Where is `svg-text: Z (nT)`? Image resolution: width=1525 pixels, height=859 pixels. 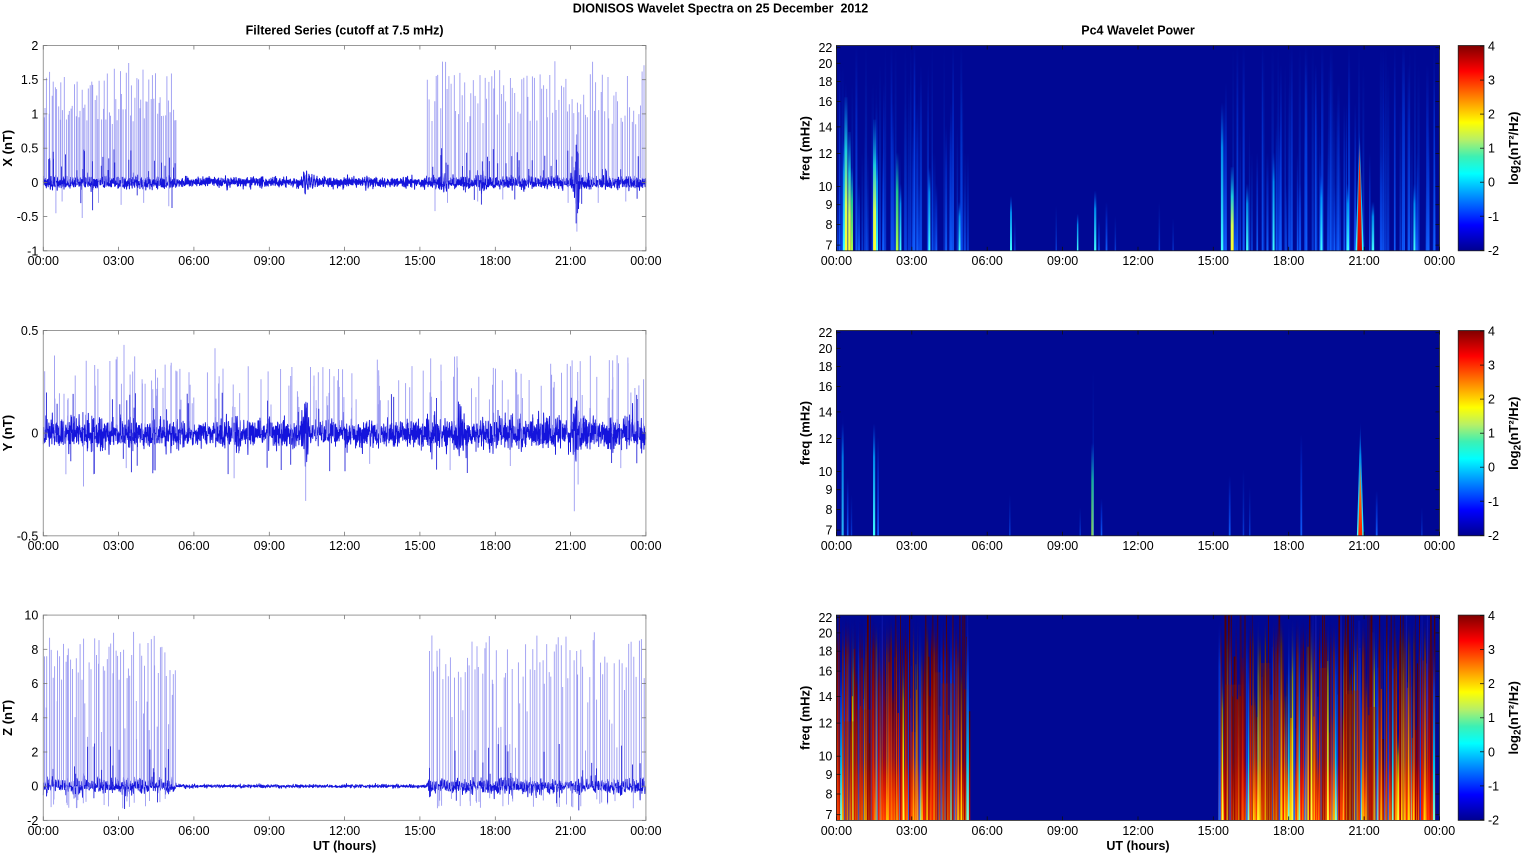
svg-text: Z (nT) is located at coordinates (7, 718).